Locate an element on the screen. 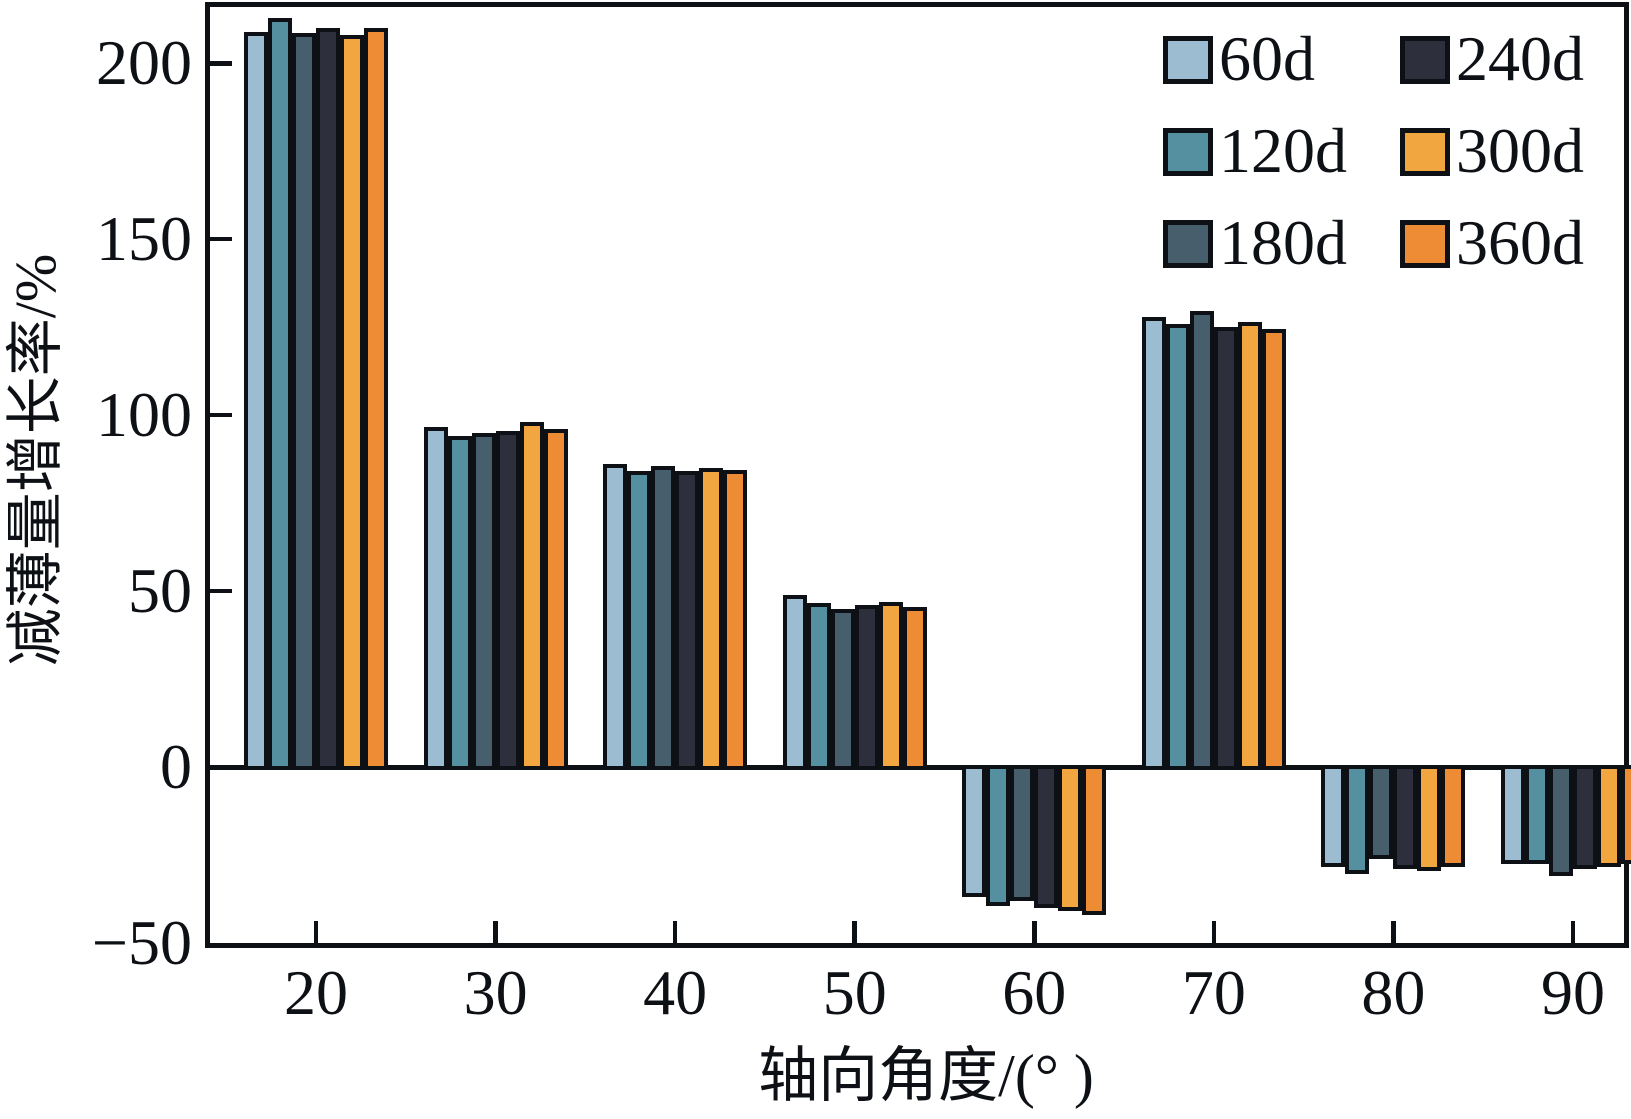  x-tick-label: 20 is located at coordinates (316, 992).